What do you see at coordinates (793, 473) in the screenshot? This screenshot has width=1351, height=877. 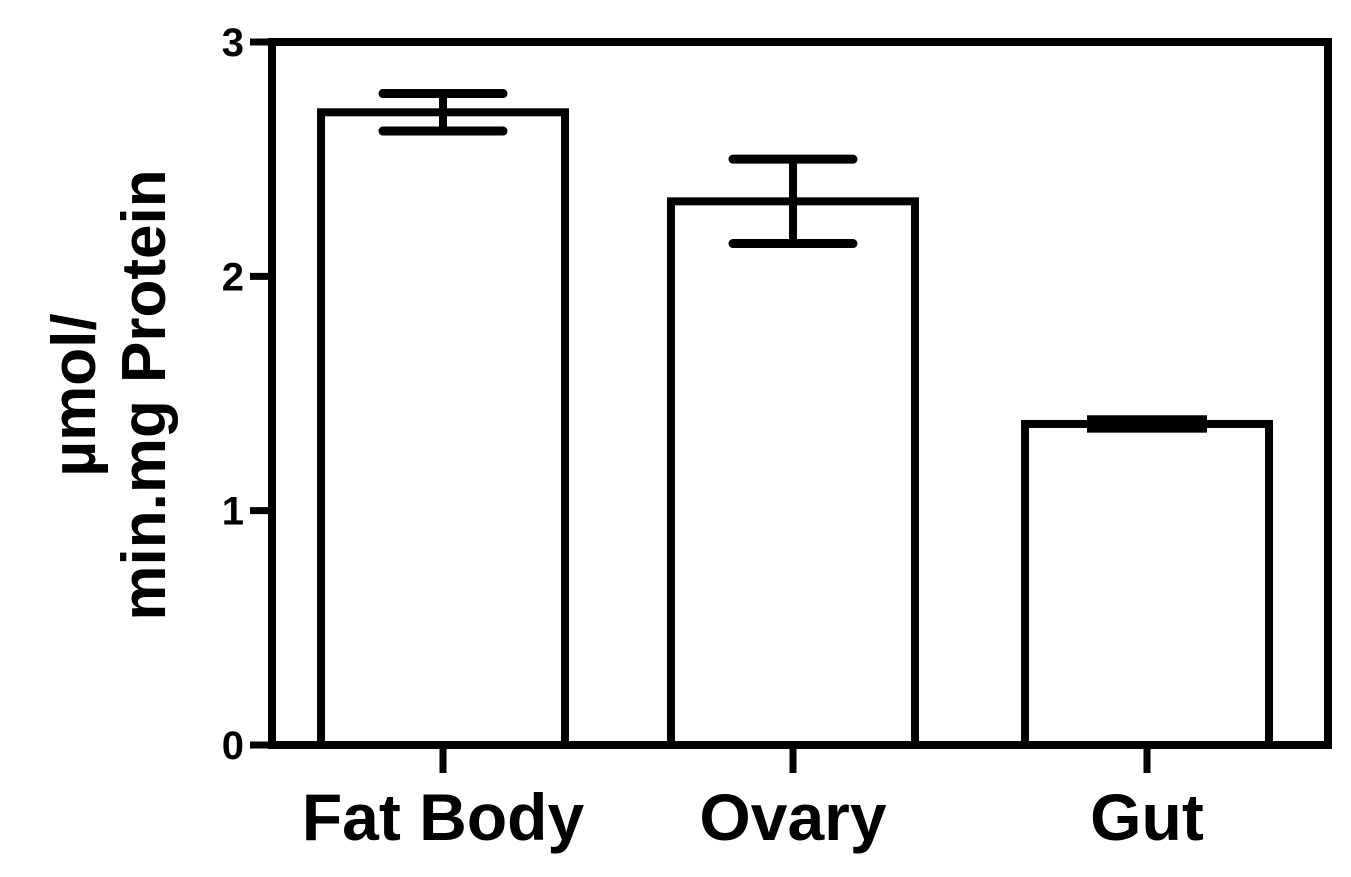 I see `bar-ovary` at bounding box center [793, 473].